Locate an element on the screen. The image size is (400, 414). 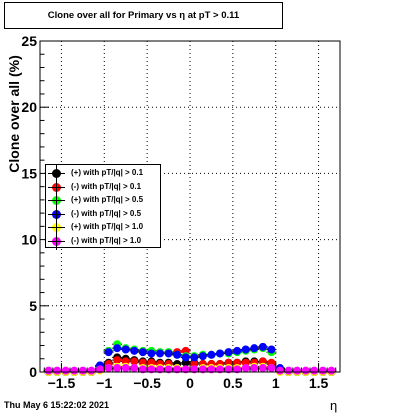
y-tick-label: 0 is located at coordinates (33, 372).